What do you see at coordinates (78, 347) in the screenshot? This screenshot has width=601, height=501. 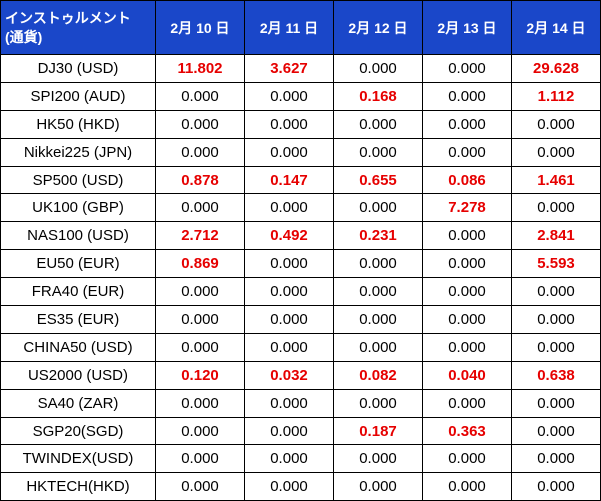 I see `instrument-name-cell: CHINA50 (USD)` at bounding box center [78, 347].